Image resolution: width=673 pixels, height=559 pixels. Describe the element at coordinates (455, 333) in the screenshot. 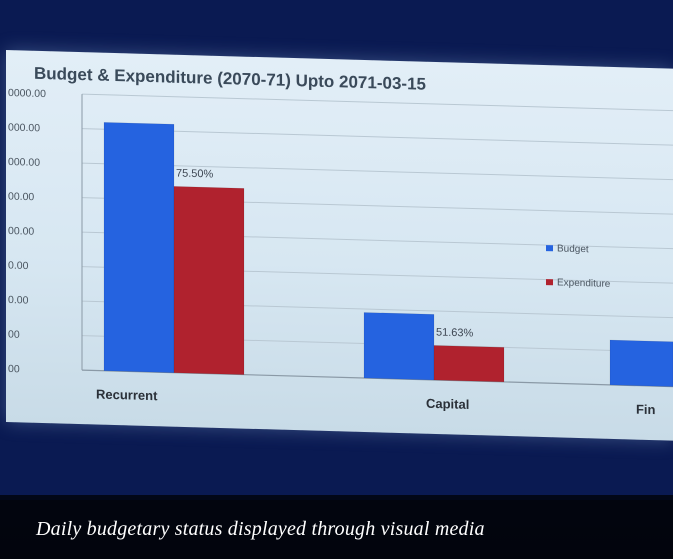

I see `data-label-percent: 51.63%` at that location.